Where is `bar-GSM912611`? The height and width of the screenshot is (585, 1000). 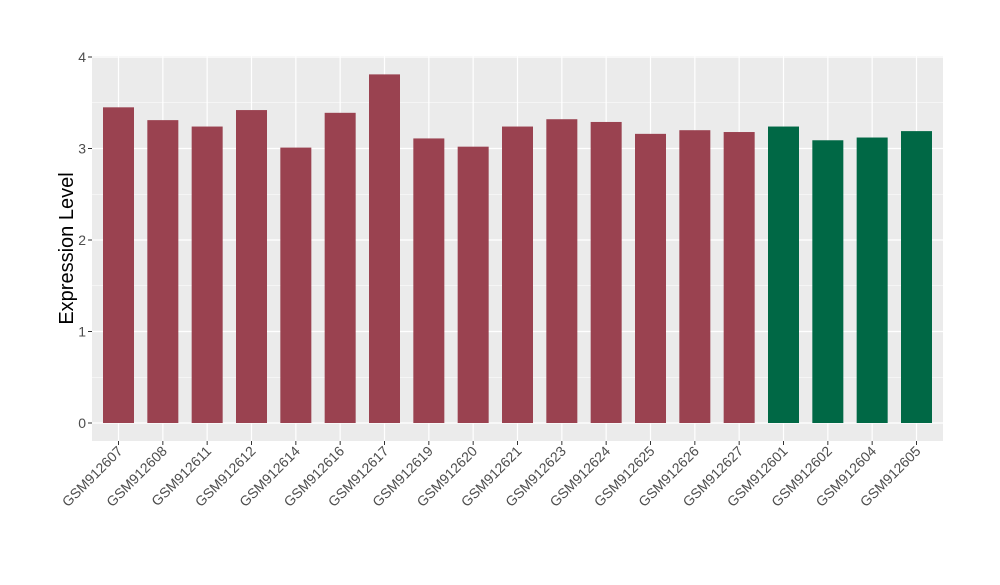
bar-GSM912611 is located at coordinates (207, 274).